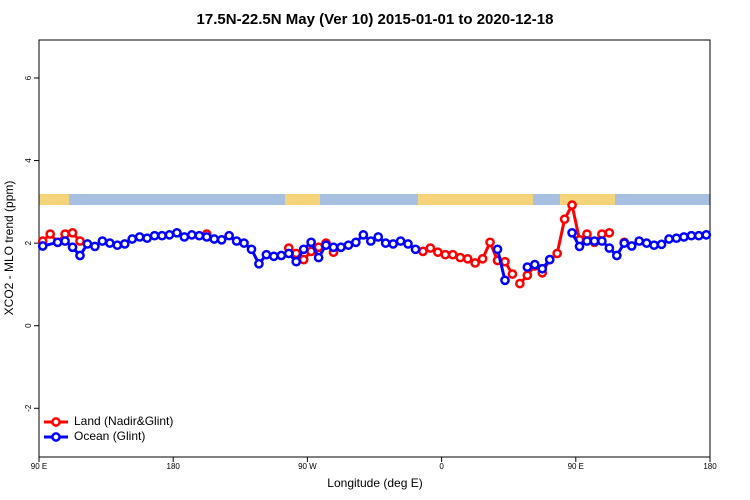  What do you see at coordinates (576, 466) in the screenshot?
I see `x-tick-label: 90 E` at bounding box center [576, 466].